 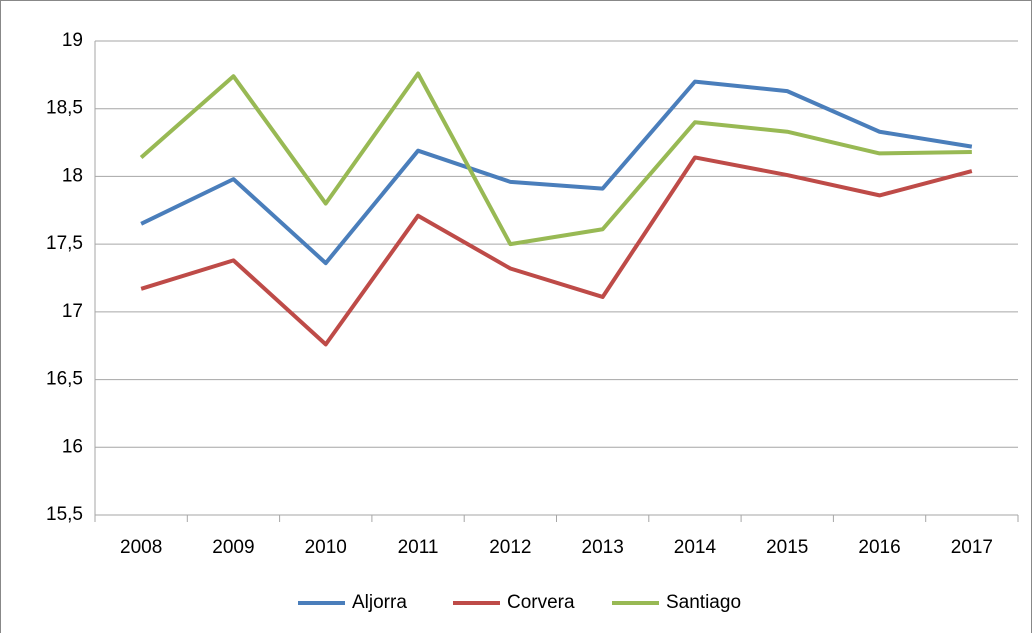 I want to click on x-tick-label: 2017, so click(x=972, y=547).